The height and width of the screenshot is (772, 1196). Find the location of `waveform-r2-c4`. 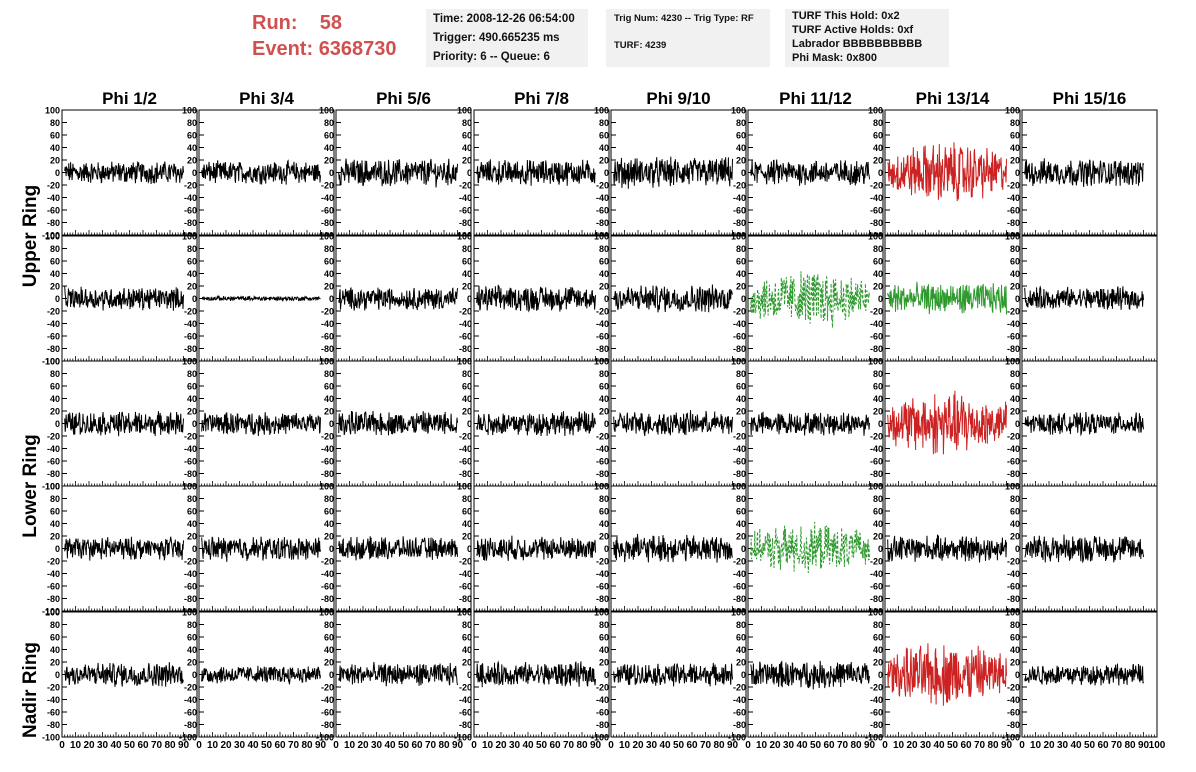

waveform-r2-c4 is located at coordinates (536, 298).